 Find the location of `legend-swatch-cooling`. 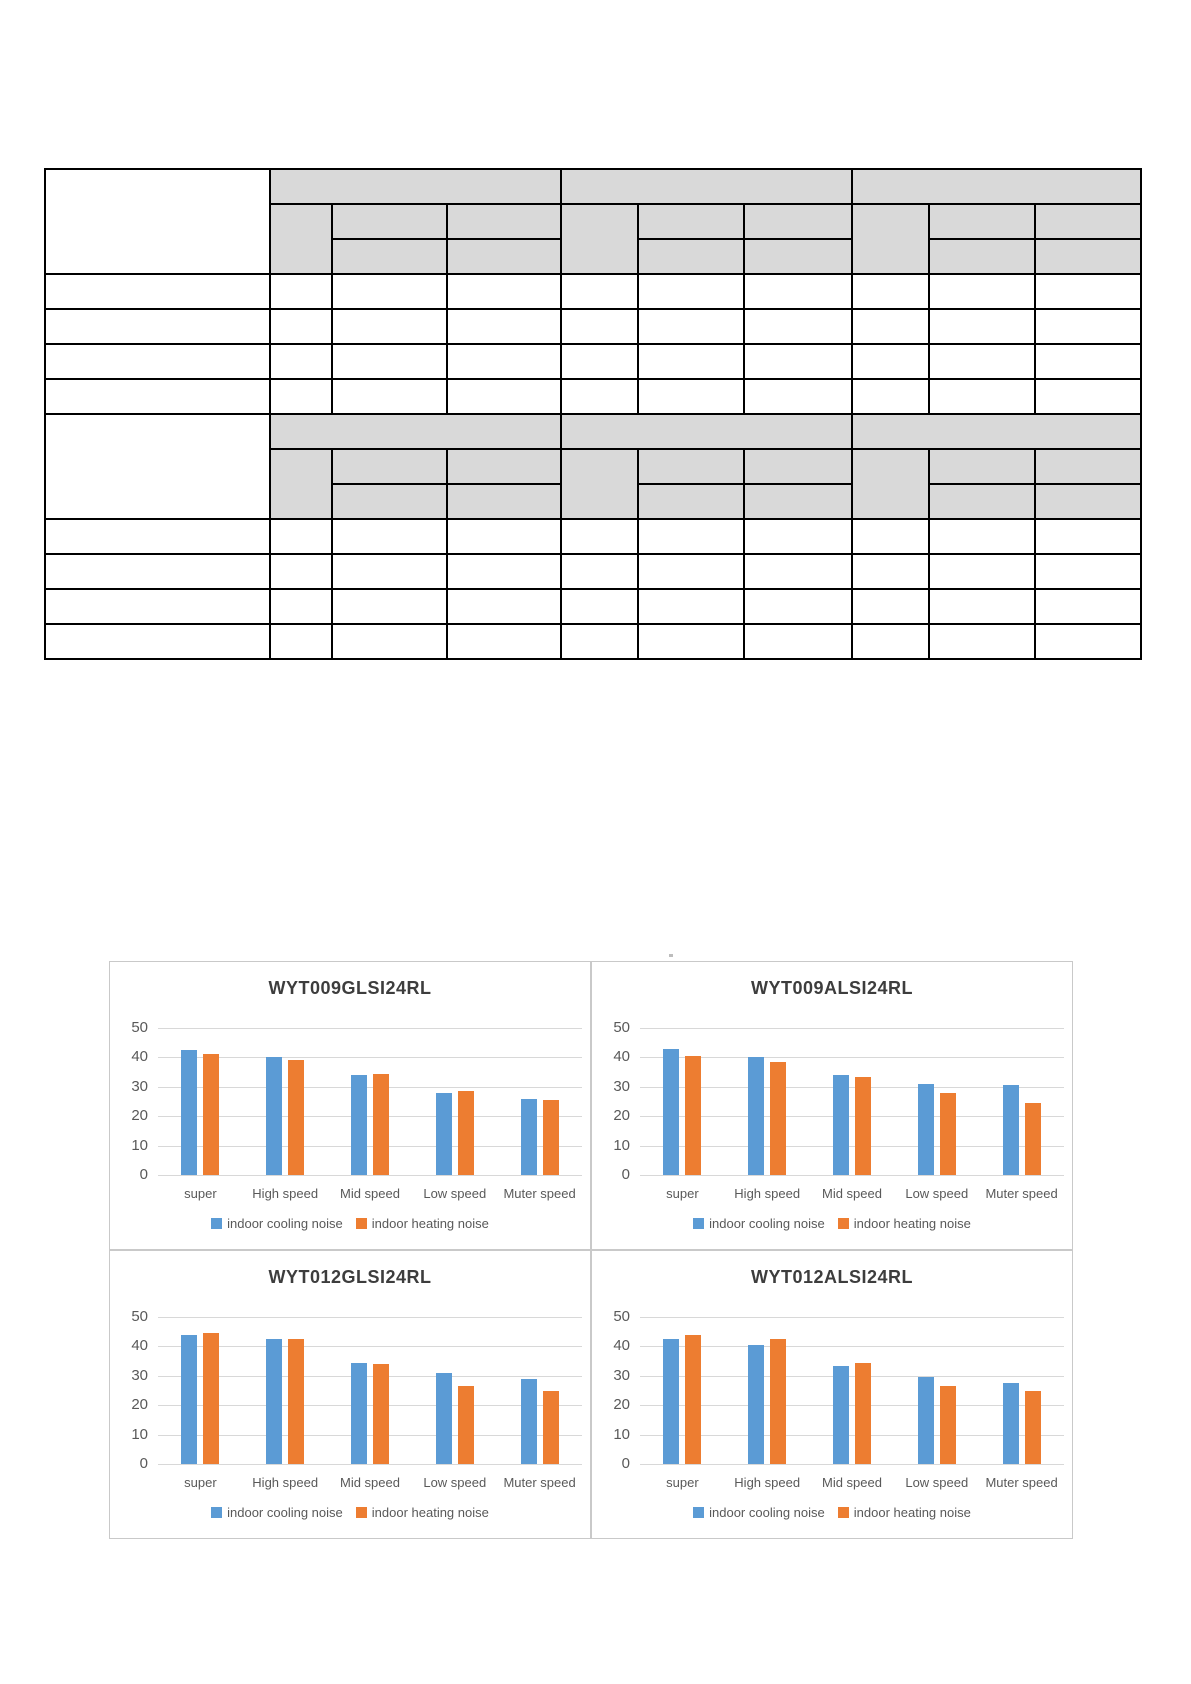

legend-swatch-cooling is located at coordinates (217, 1512).